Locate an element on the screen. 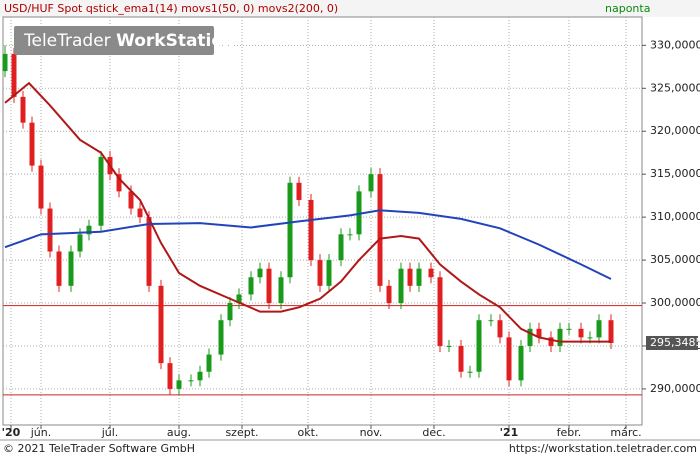  last-price-label: 295,3485 is located at coordinates (675, 342).